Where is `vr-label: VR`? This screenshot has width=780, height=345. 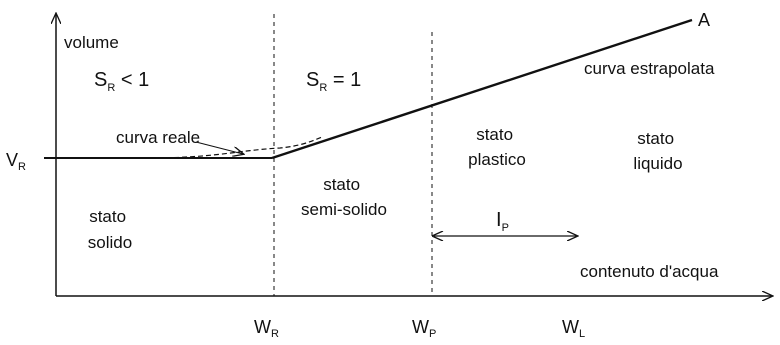 vr-label: VR is located at coordinates (16, 161).